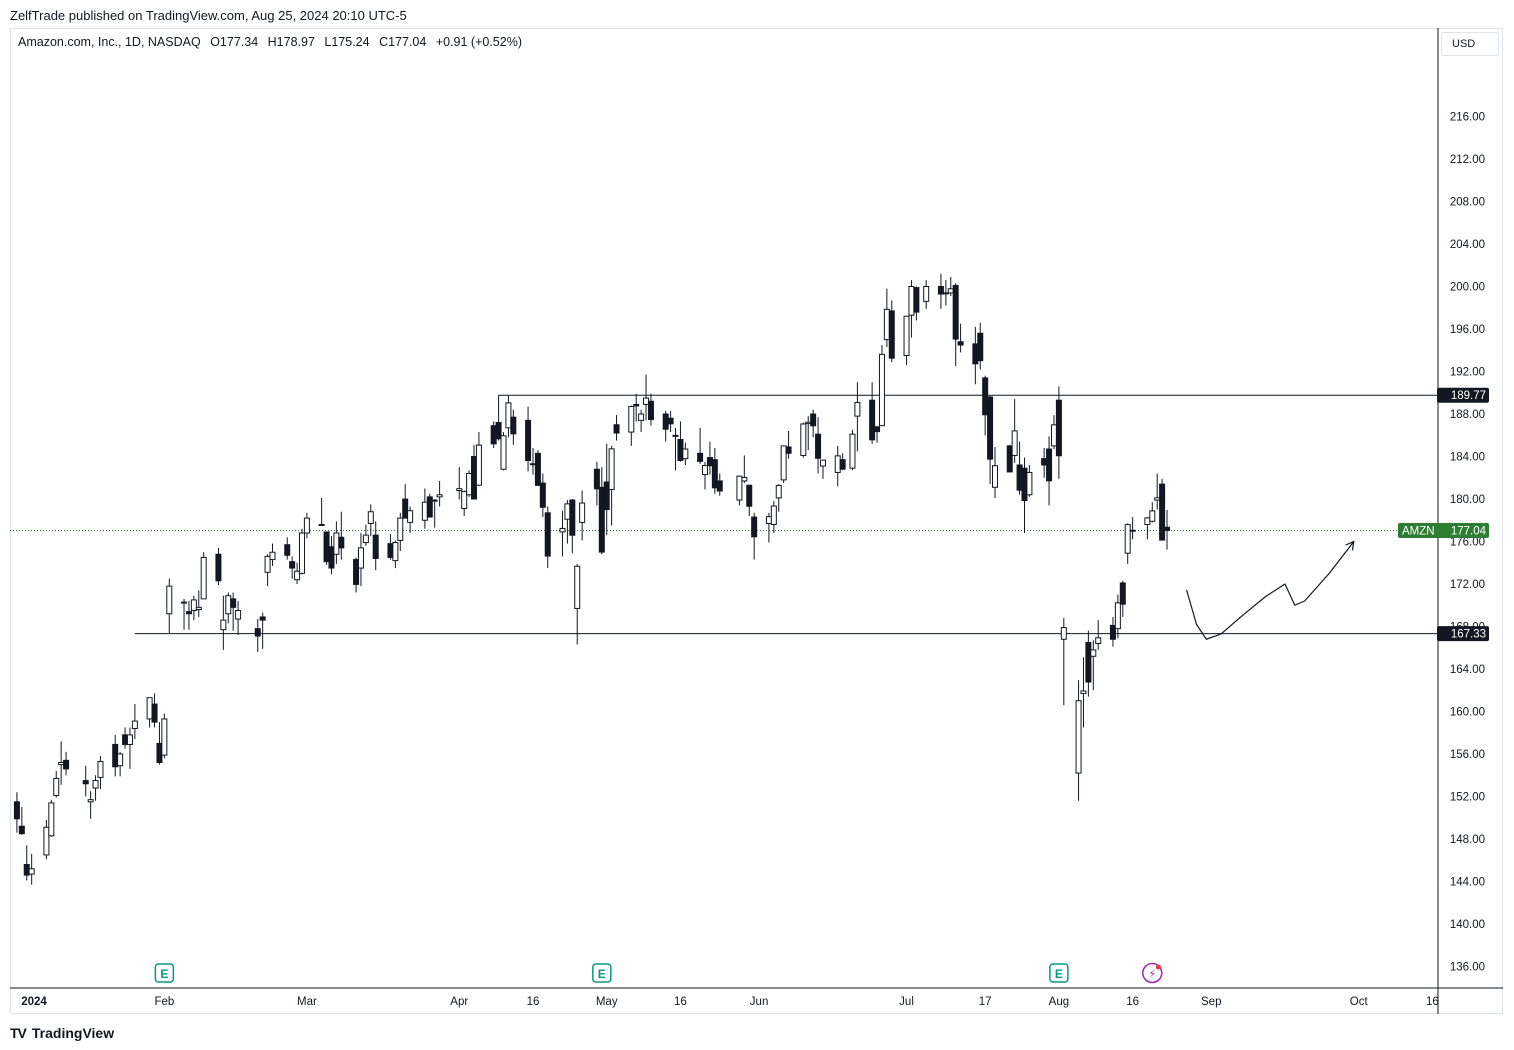 The height and width of the screenshot is (1050, 1514). Describe the element at coordinates (62, 1033) in the screenshot. I see `tradingview-brand: TV TradingView` at that location.